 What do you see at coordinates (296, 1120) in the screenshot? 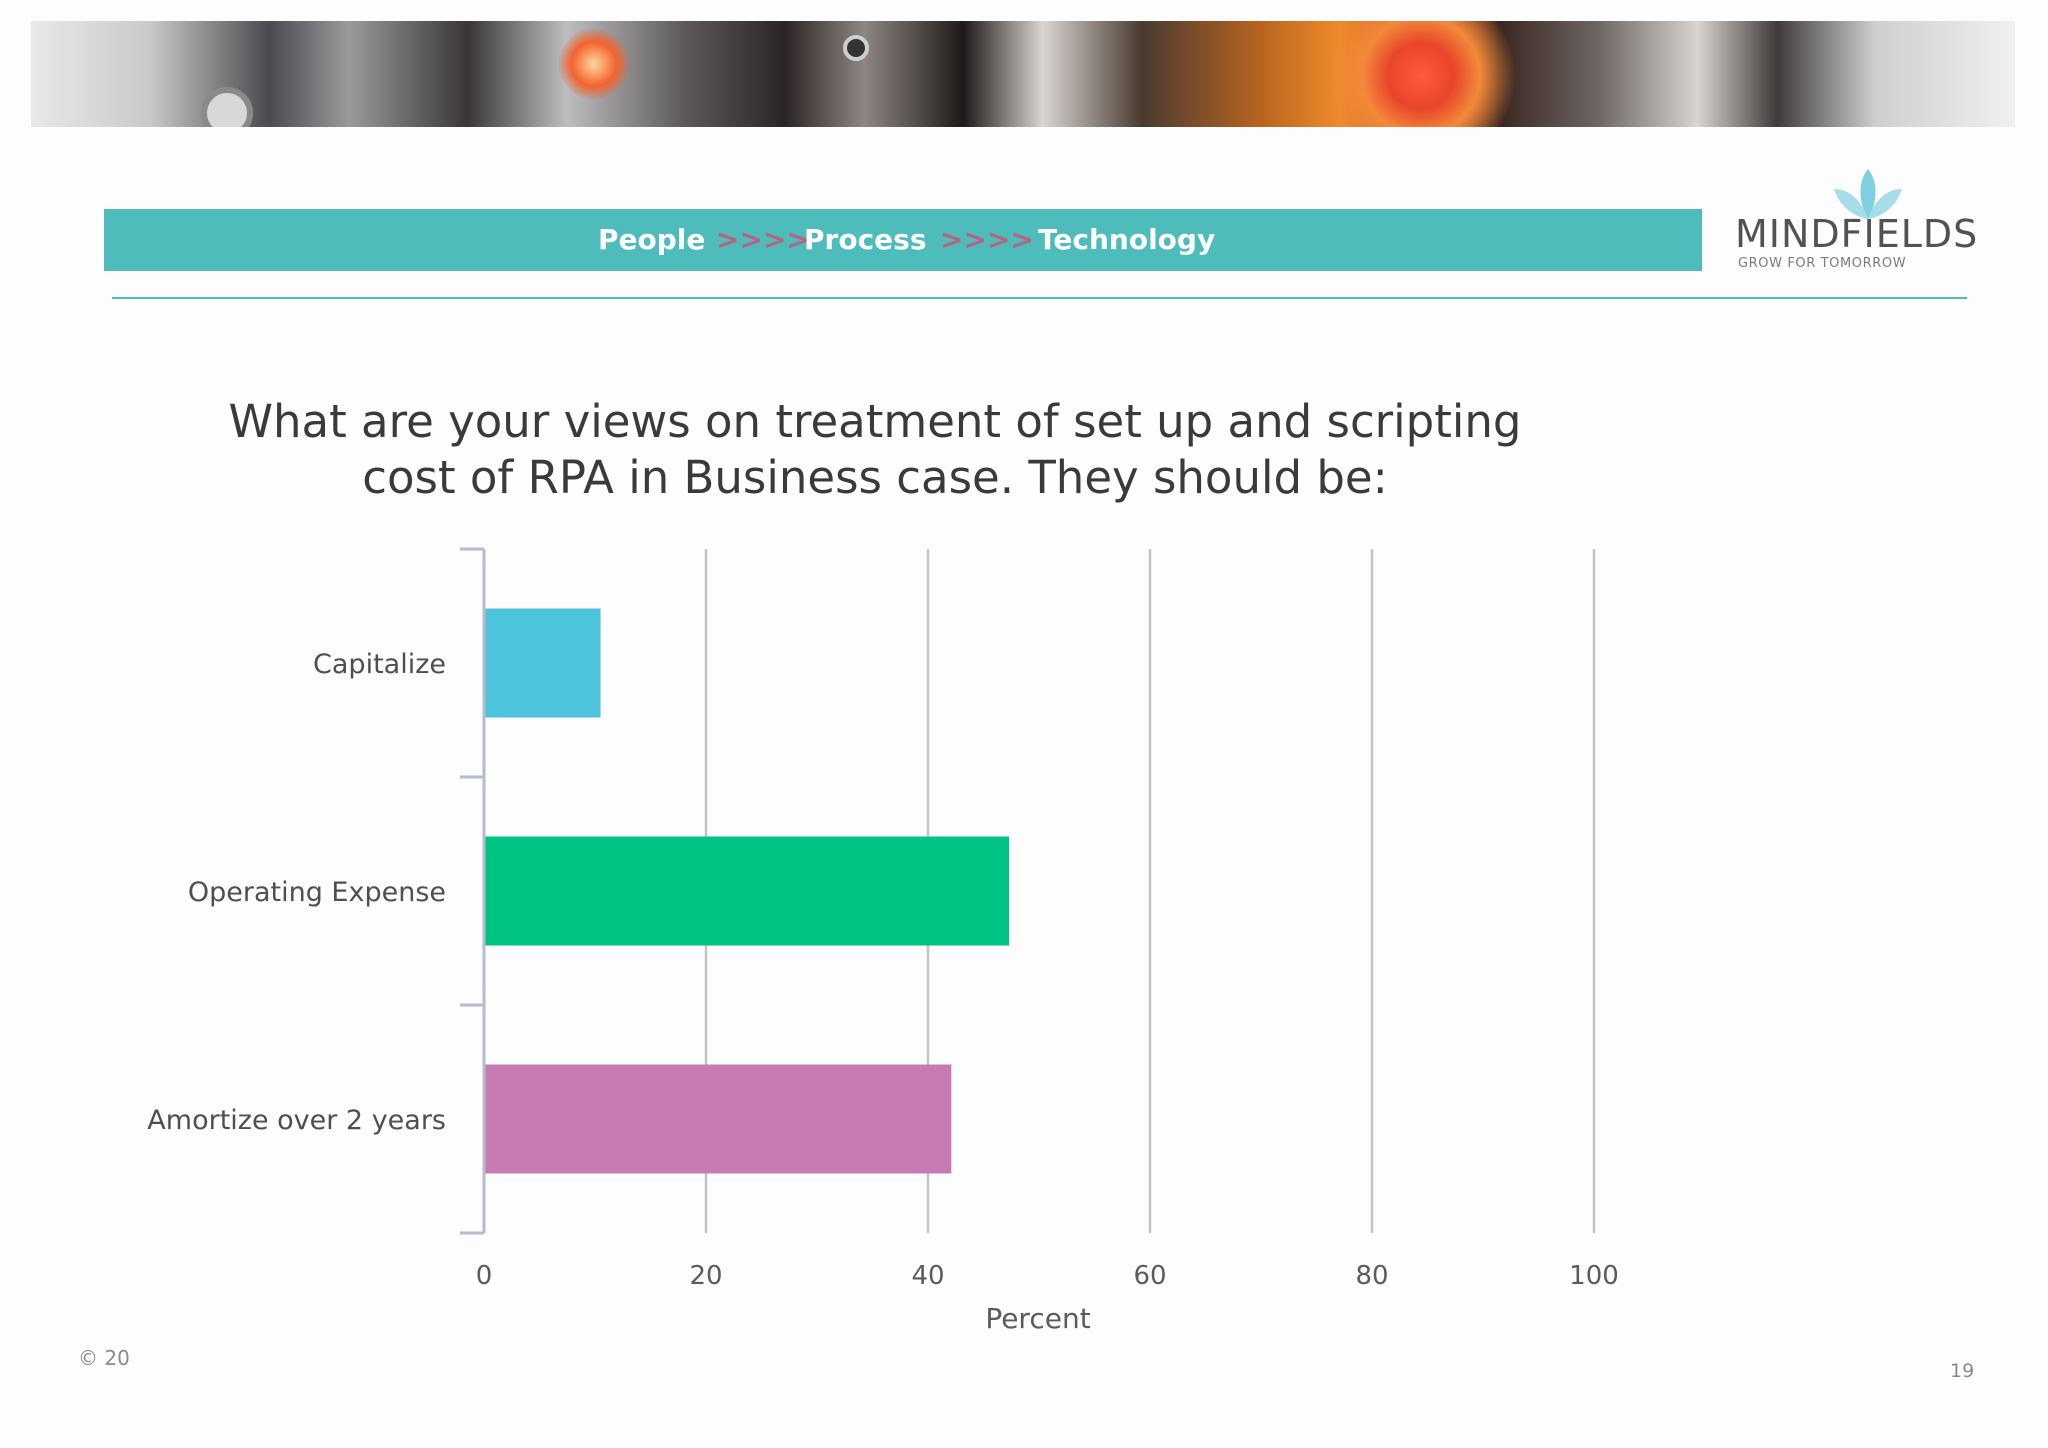
I see `category-label-2: Amortize over 2 years` at bounding box center [296, 1120].